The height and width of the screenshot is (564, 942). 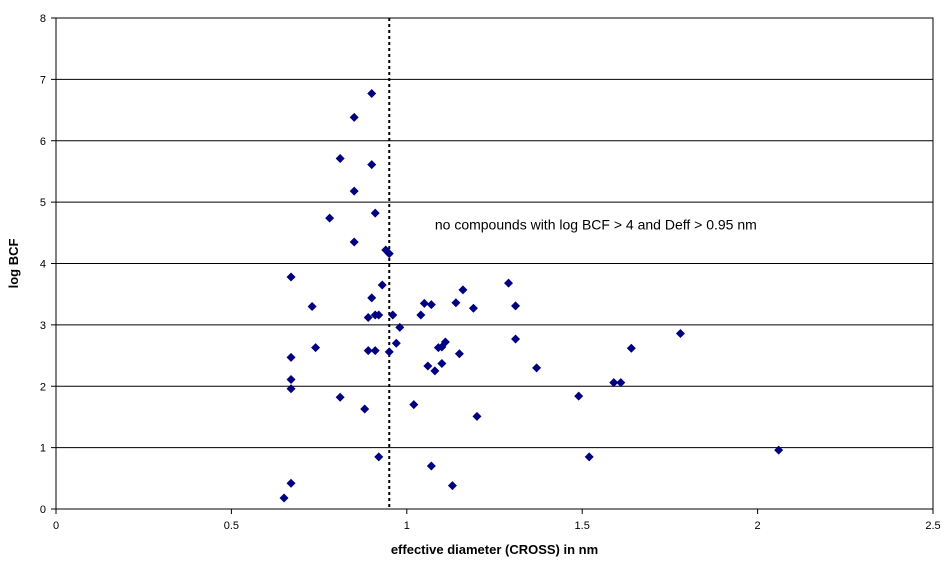 What do you see at coordinates (43, 142) in the screenshot?
I see `y-tick-label: 6` at bounding box center [43, 142].